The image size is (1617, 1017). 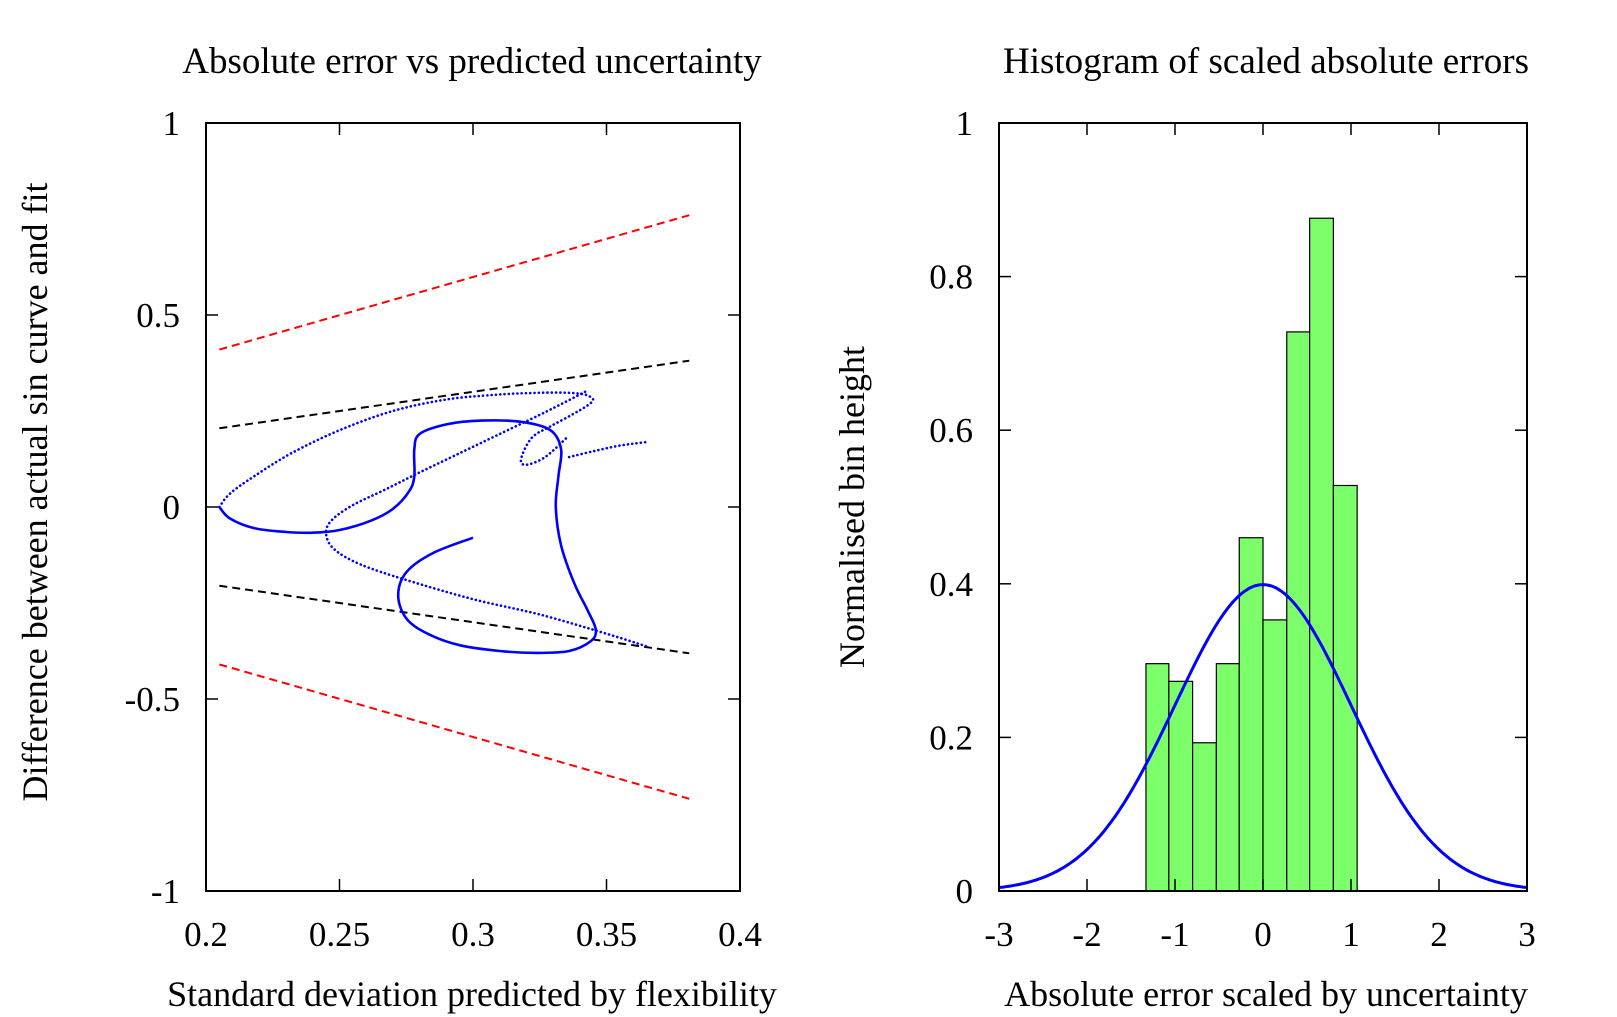 I want to click on right-x-tick-label: -3, so click(x=998, y=934).